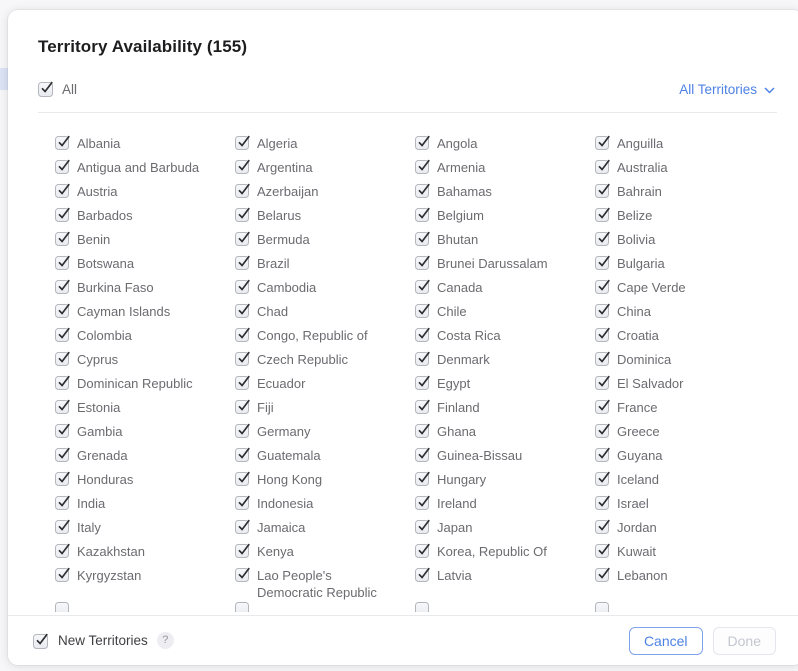  I want to click on new-territories-checkbox, so click(40, 641).